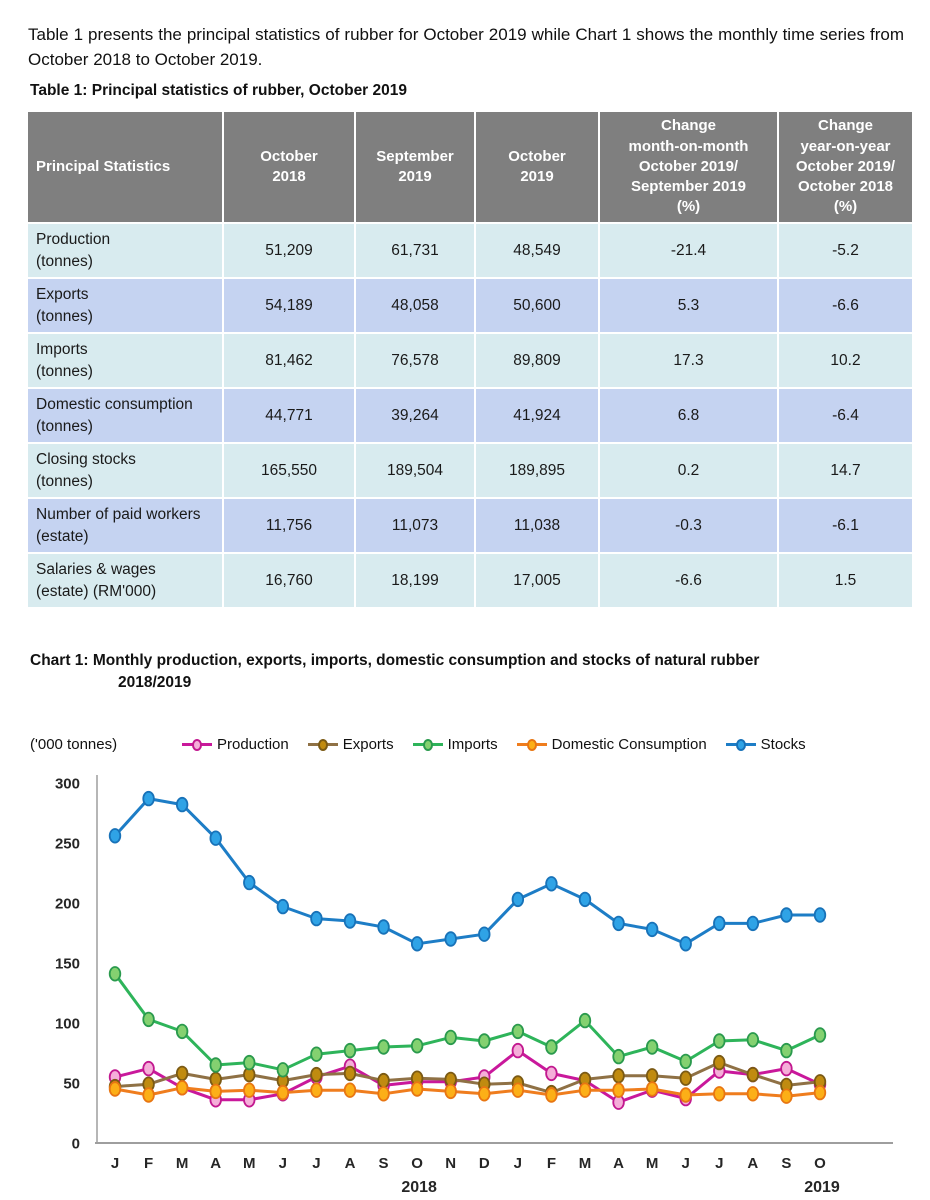  What do you see at coordinates (688, 470) in the screenshot?
I see `cell-value: 0.2` at bounding box center [688, 470].